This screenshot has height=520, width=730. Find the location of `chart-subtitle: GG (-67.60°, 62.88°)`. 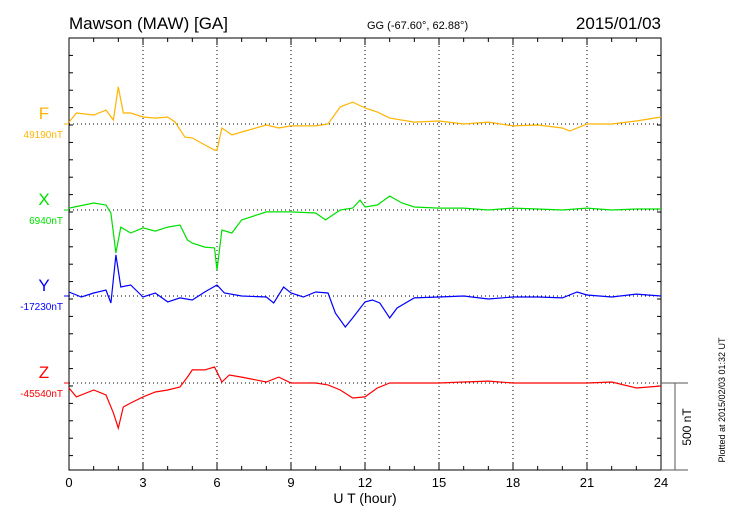

chart-subtitle: GG (-67.60°, 62.88°) is located at coordinates (417, 26).